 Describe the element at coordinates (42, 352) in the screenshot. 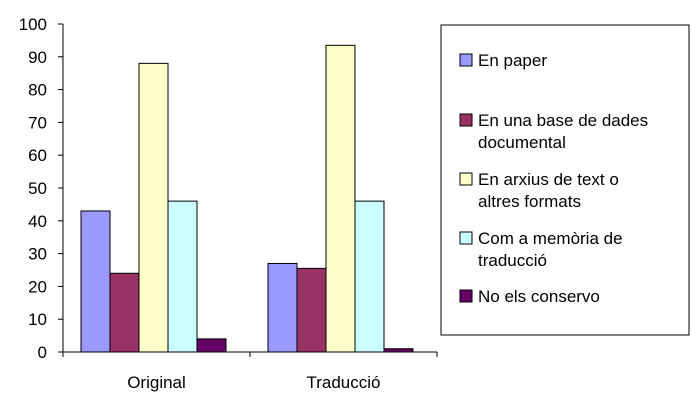

I see `y-tick-label: 0` at that location.